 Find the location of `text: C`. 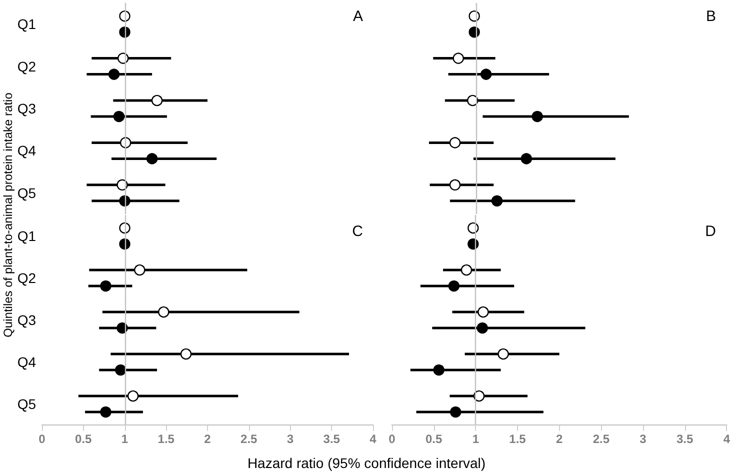

text: C is located at coordinates (358, 231).